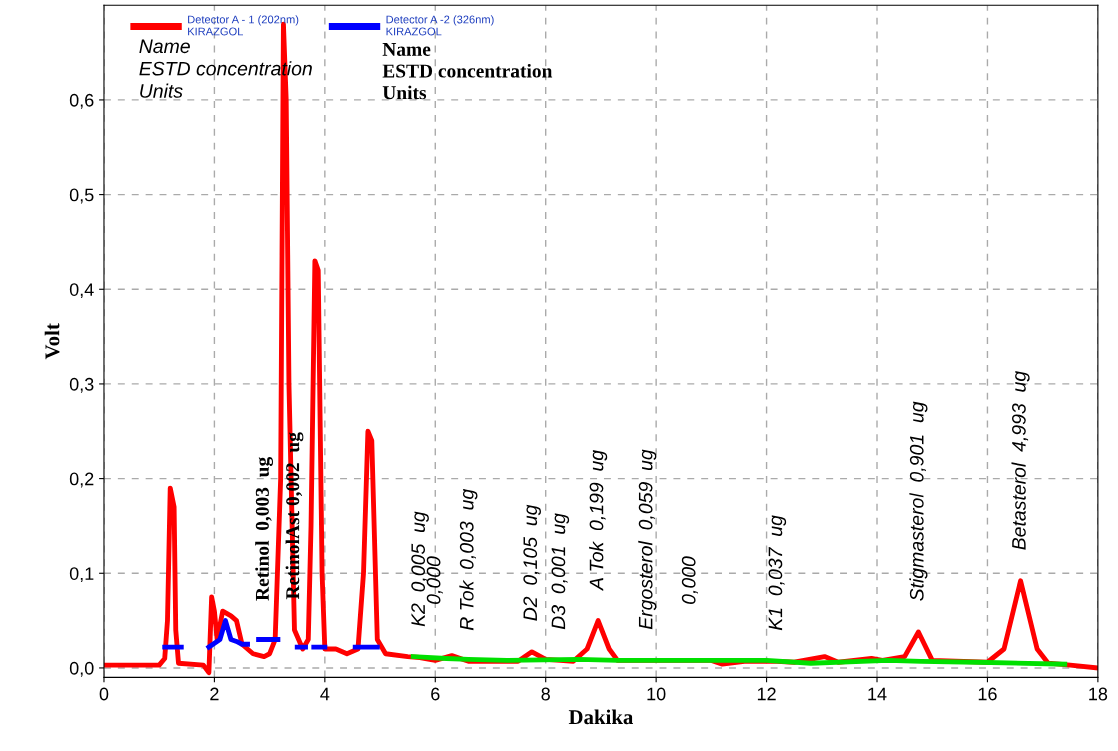  I want to click on x-tick-label: 6, so click(435, 694).